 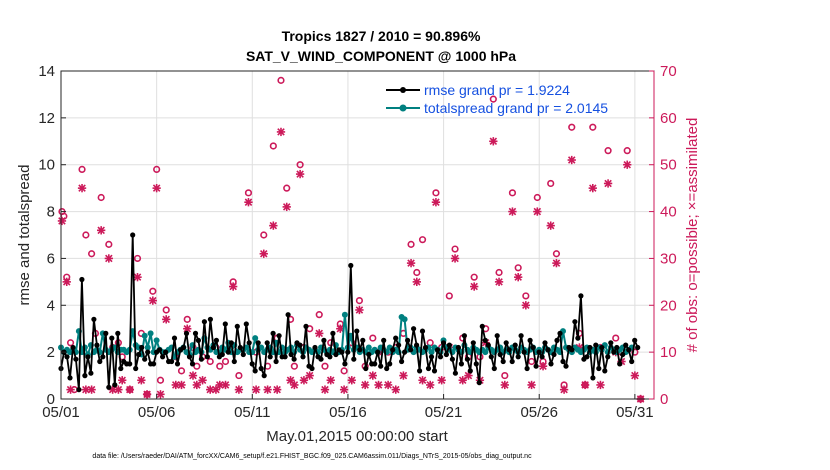 I want to click on chart-title-line2: SAT_V_WIND_COMPONENT @ 1000 hPa, so click(x=381, y=56).